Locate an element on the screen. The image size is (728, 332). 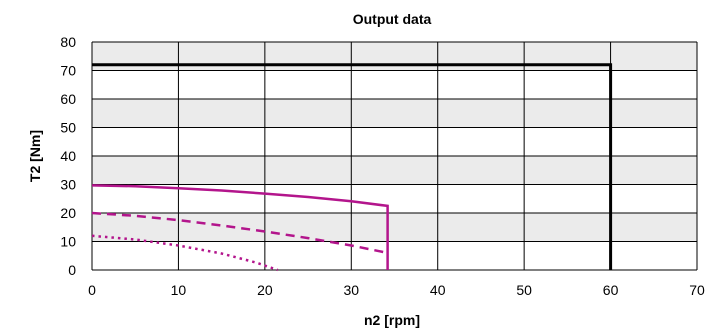
y-tick-labels: 0 10 20 30 40 50 60 70 80 is located at coordinates (68, 156).